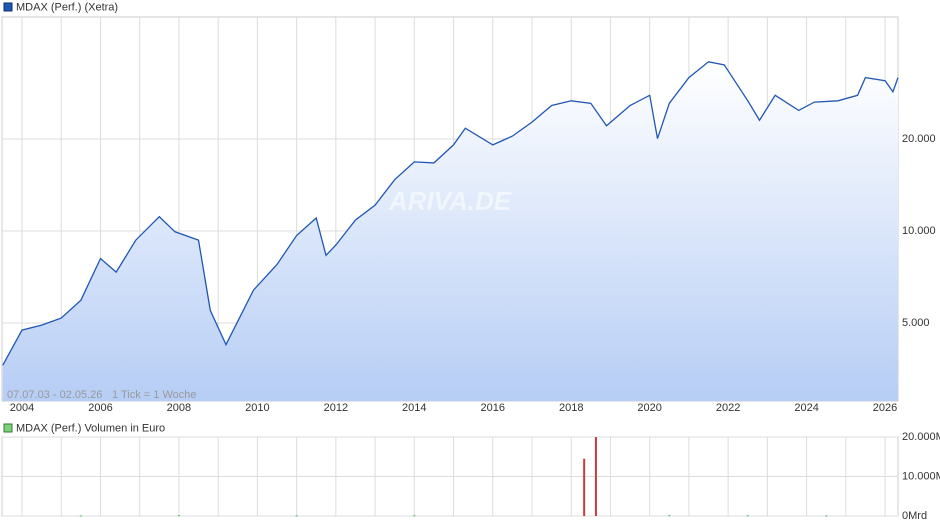 This screenshot has width=940, height=526. Describe the element at coordinates (67, 7) in the screenshot. I see `legend-title: MDAX (Perf.) (Xetra)` at that location.